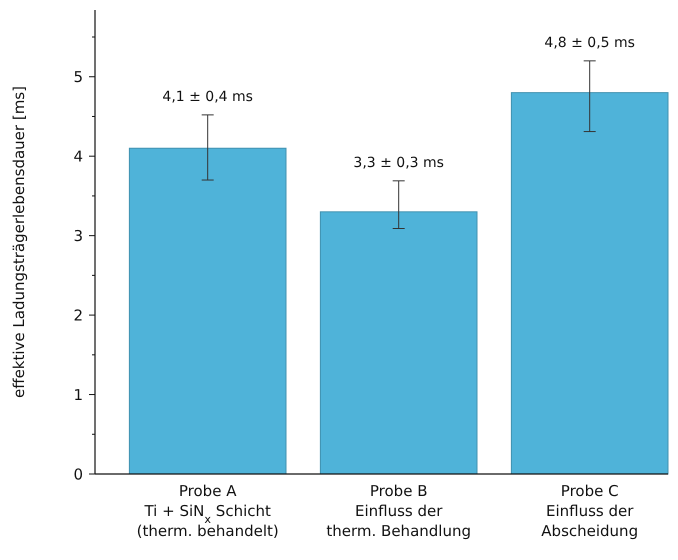 The image size is (678, 560). What do you see at coordinates (78, 77) in the screenshot?
I see `y-tick-label: 5` at bounding box center [78, 77].